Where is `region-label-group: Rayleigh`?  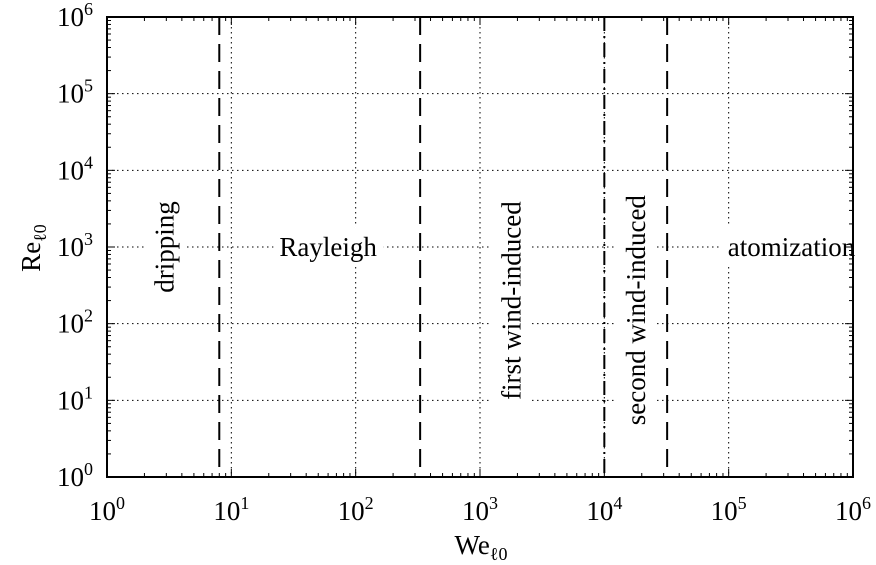
region-label-group: Rayleigh is located at coordinates (328, 247).